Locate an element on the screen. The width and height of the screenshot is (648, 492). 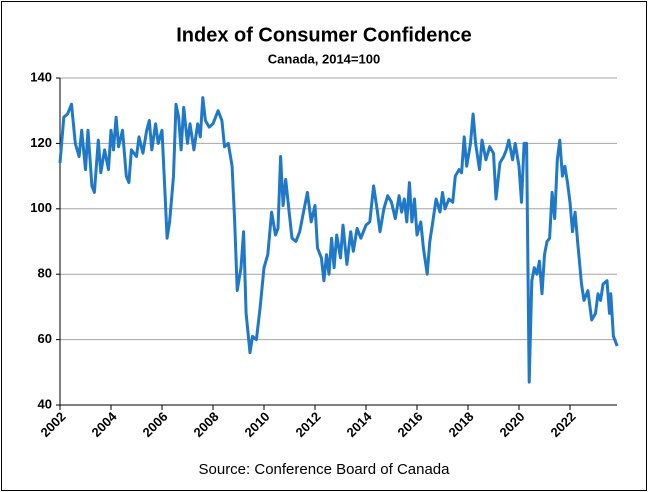
y-tick-label: 140 is located at coordinates (41, 76).